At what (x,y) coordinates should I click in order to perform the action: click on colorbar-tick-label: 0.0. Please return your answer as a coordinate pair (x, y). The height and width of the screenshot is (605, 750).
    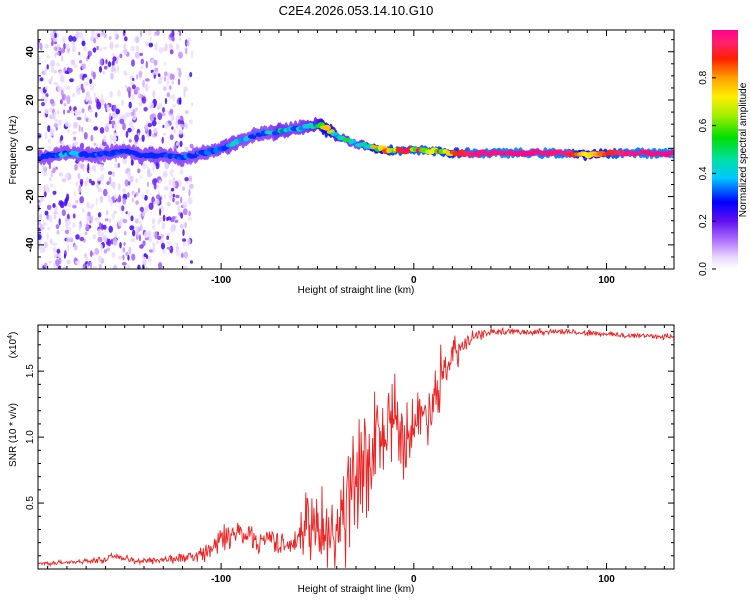
    Looking at the image, I should click on (703, 269).